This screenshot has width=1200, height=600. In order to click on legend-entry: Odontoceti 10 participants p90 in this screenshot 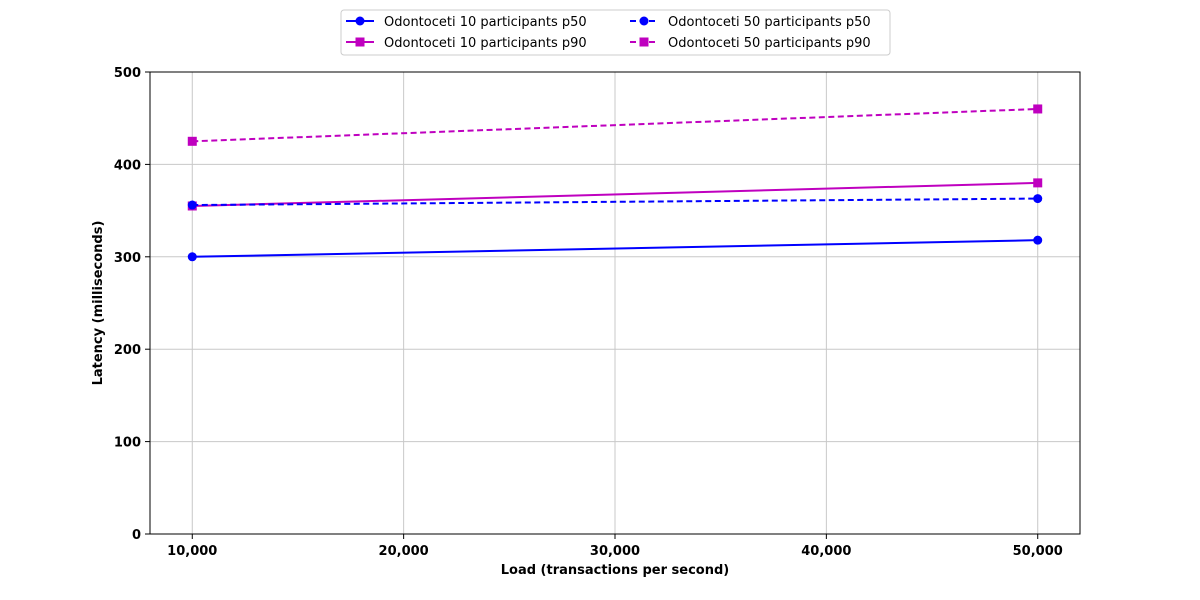, I will do `click(466, 43)`.